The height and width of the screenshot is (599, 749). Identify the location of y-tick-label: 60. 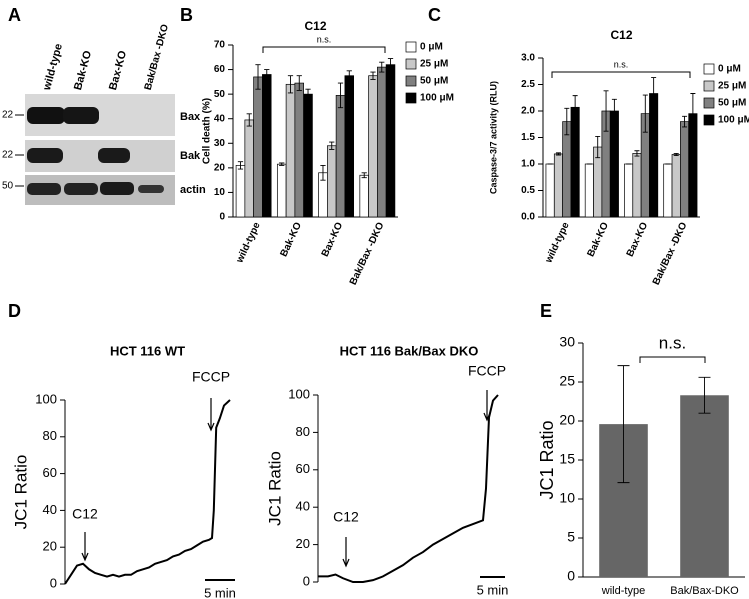
(303, 468).